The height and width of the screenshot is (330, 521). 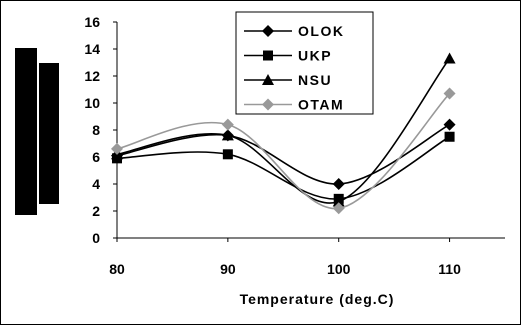 What do you see at coordinates (96, 130) in the screenshot?
I see `y-tick-label: 8` at bounding box center [96, 130].